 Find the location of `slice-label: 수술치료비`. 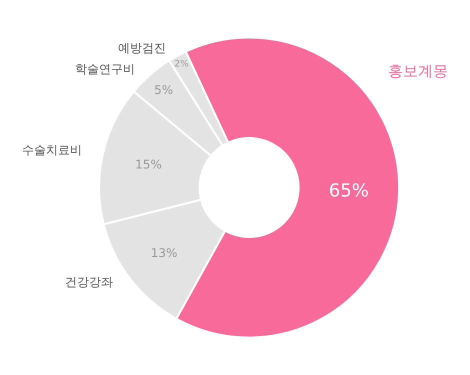

slice-label: 수술치료비 is located at coordinates (52, 150).